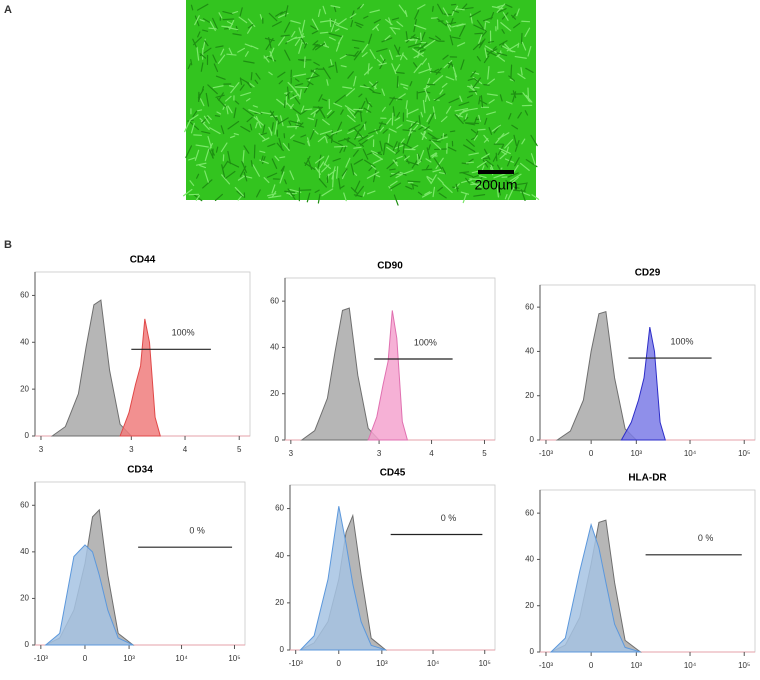  I want to click on chart-title: HLA-DR, so click(647, 478).